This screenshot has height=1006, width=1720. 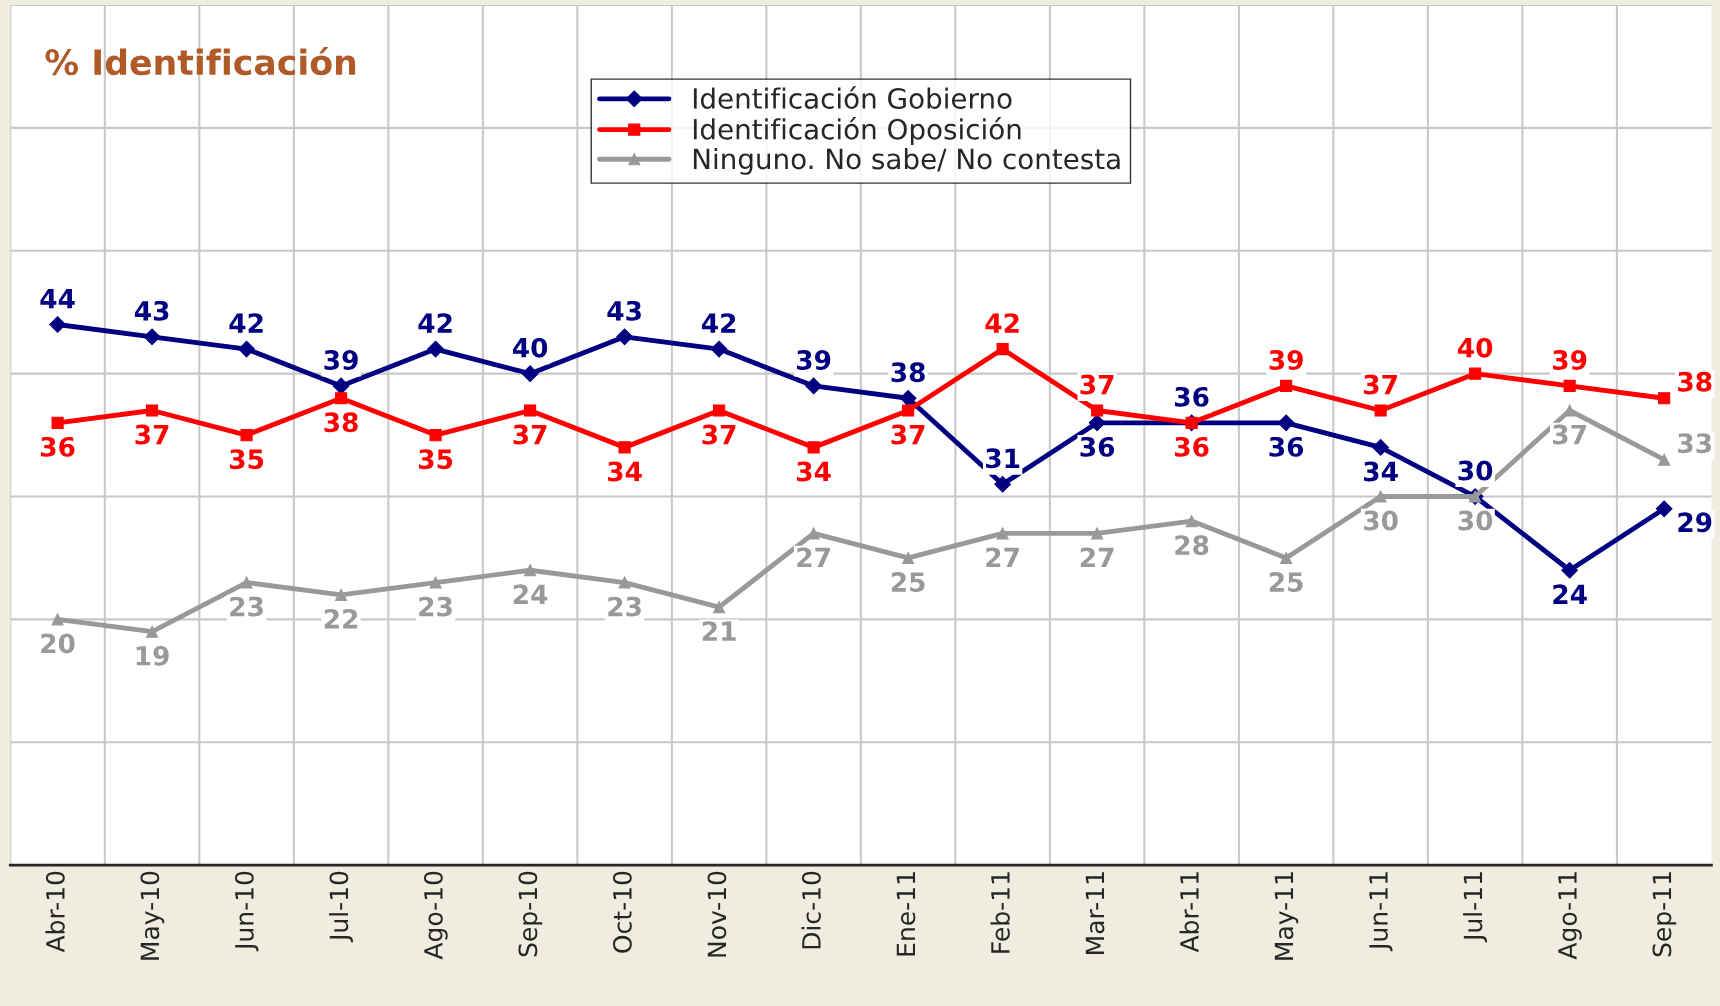 I want to click on legend-label: Identificación Gobierno, so click(x=852, y=97).